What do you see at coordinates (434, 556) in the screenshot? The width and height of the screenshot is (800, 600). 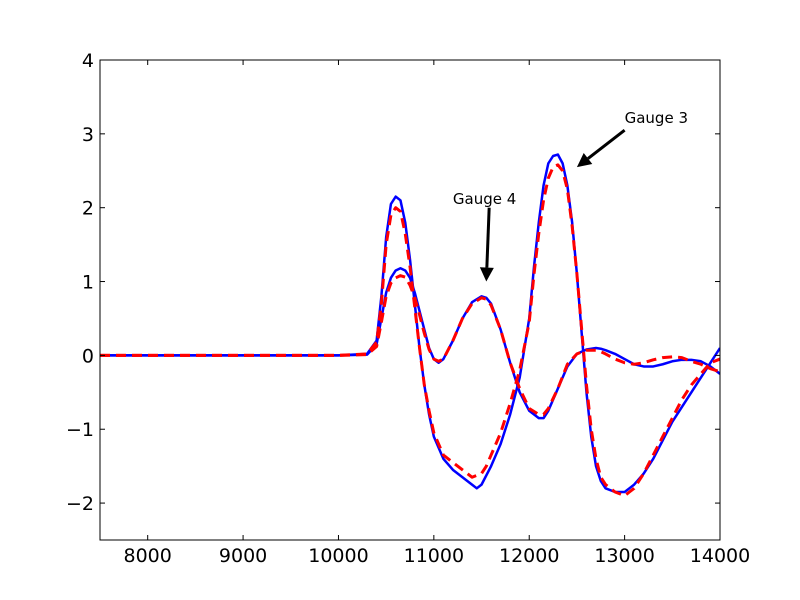 I see `x-tick-label: 11000` at bounding box center [434, 556].